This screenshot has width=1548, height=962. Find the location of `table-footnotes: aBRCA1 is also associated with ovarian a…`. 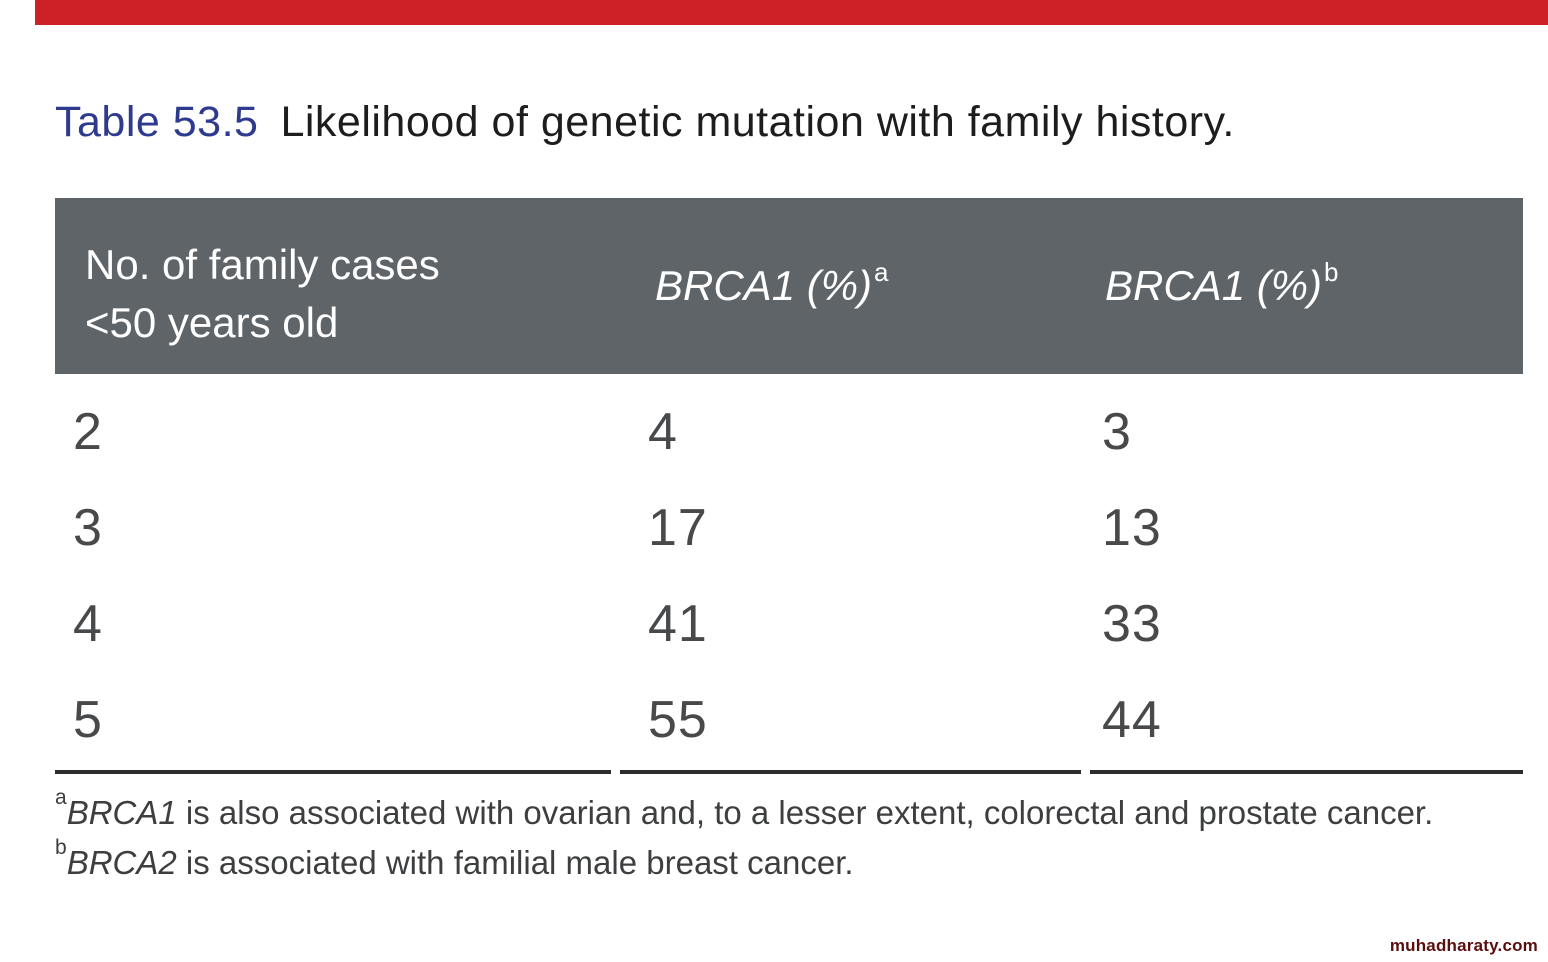

table-footnotes: aBRCA1 is also associated with ovarian a… is located at coordinates (781, 837).